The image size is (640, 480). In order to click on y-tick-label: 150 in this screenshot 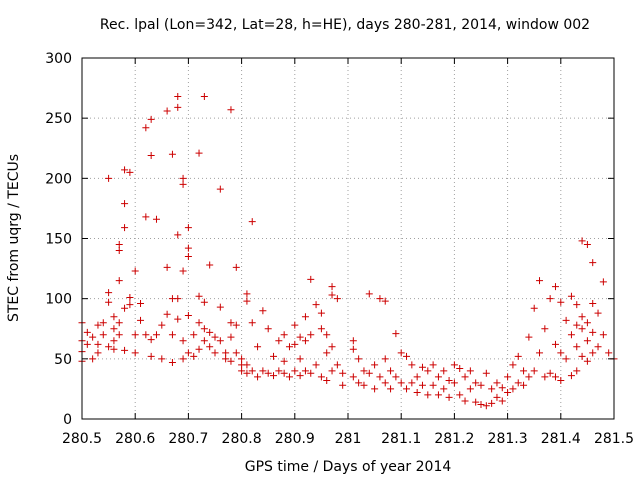, I will do `click(58, 240)`.